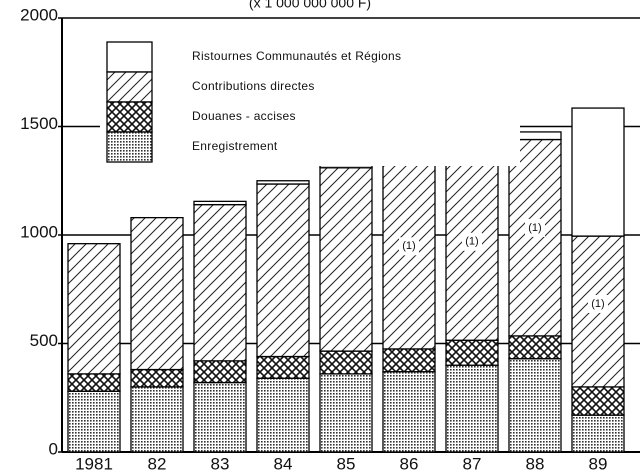 The width and height of the screenshot is (640, 475). What do you see at coordinates (53, 448) in the screenshot?
I see `y-tick-label: 0` at bounding box center [53, 448].